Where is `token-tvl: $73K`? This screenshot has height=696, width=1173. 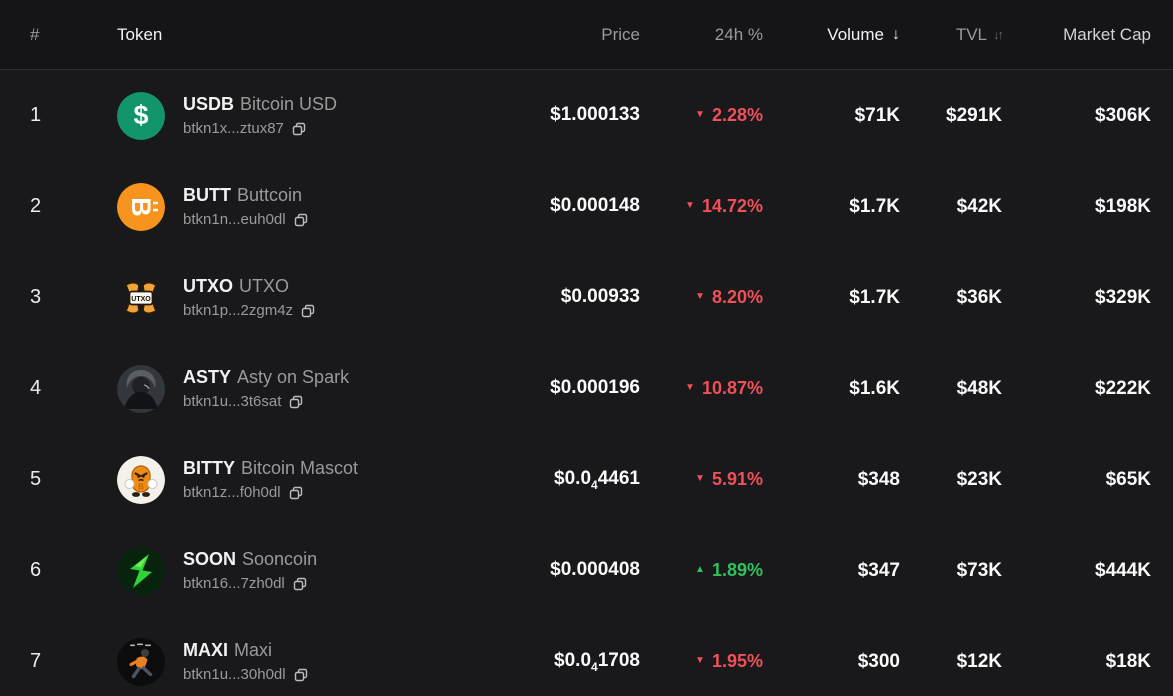 token-tvl: $73K is located at coordinates (979, 570).